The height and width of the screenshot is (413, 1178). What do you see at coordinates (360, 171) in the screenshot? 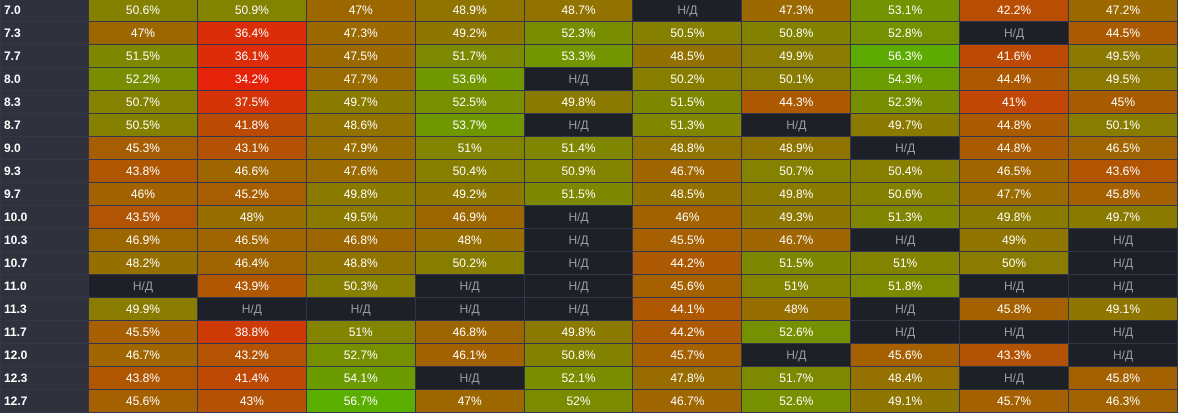
I see `value-cell: 47.6%` at bounding box center [360, 171].